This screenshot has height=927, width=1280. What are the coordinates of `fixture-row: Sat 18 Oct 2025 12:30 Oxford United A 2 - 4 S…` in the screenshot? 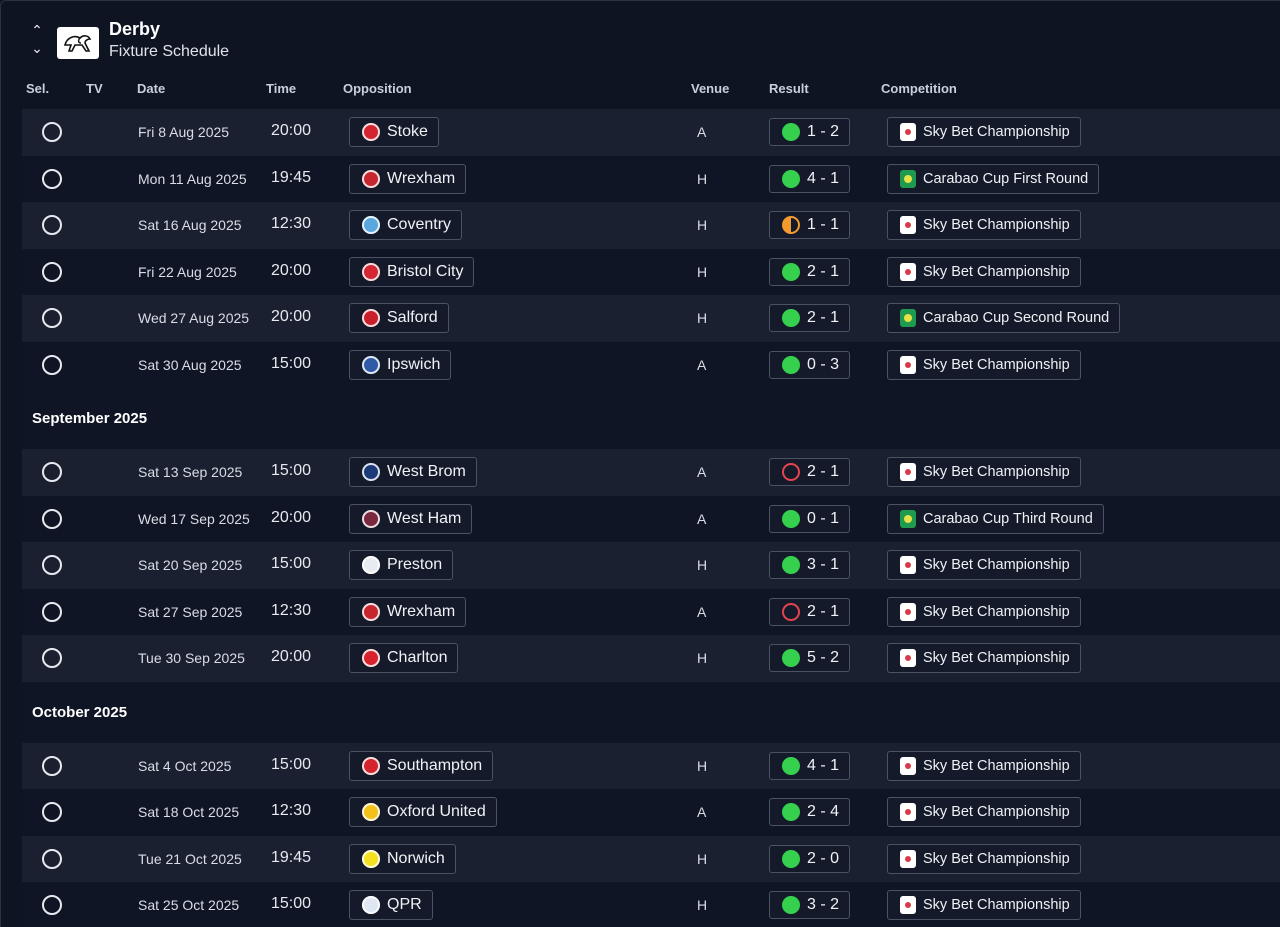 It's located at (651, 812).